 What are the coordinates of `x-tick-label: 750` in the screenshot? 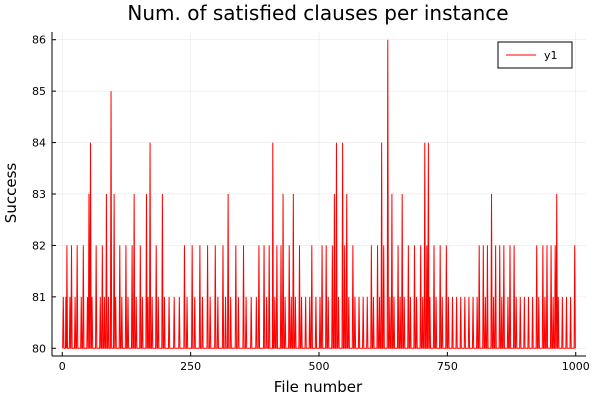 It's located at (447, 366).